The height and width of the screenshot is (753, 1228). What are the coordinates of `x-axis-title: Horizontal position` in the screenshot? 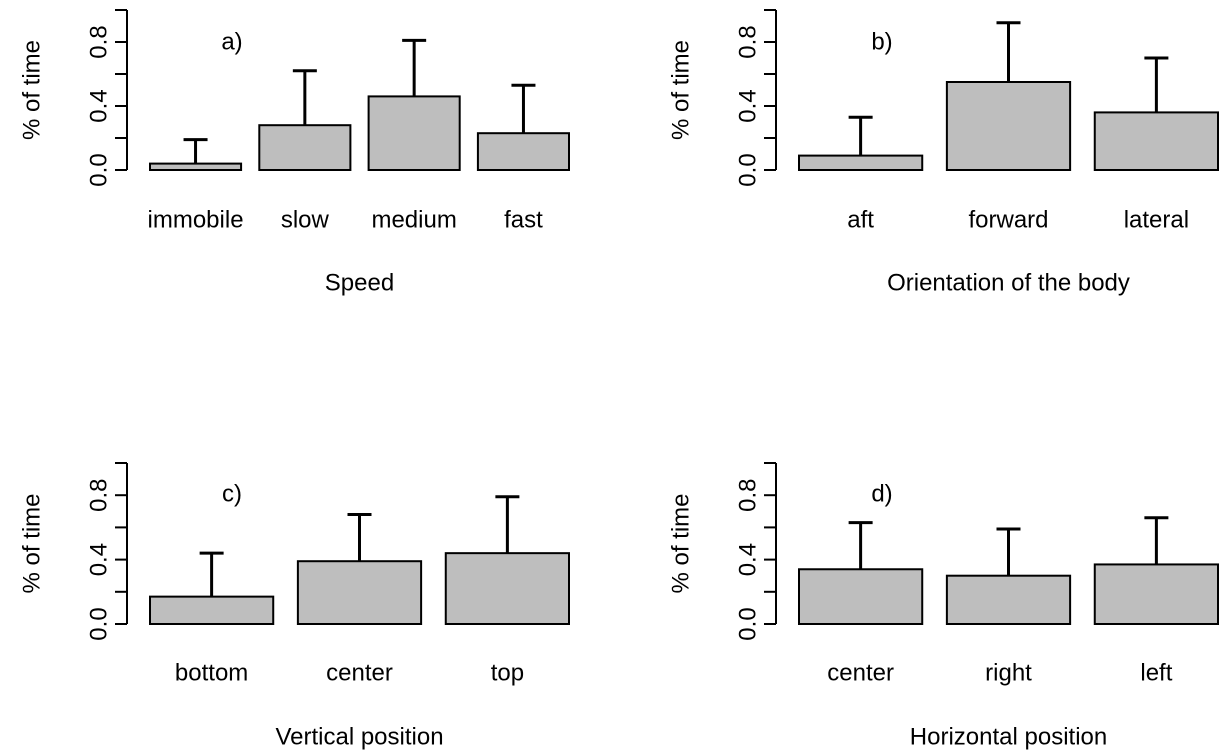 It's located at (1008, 737).